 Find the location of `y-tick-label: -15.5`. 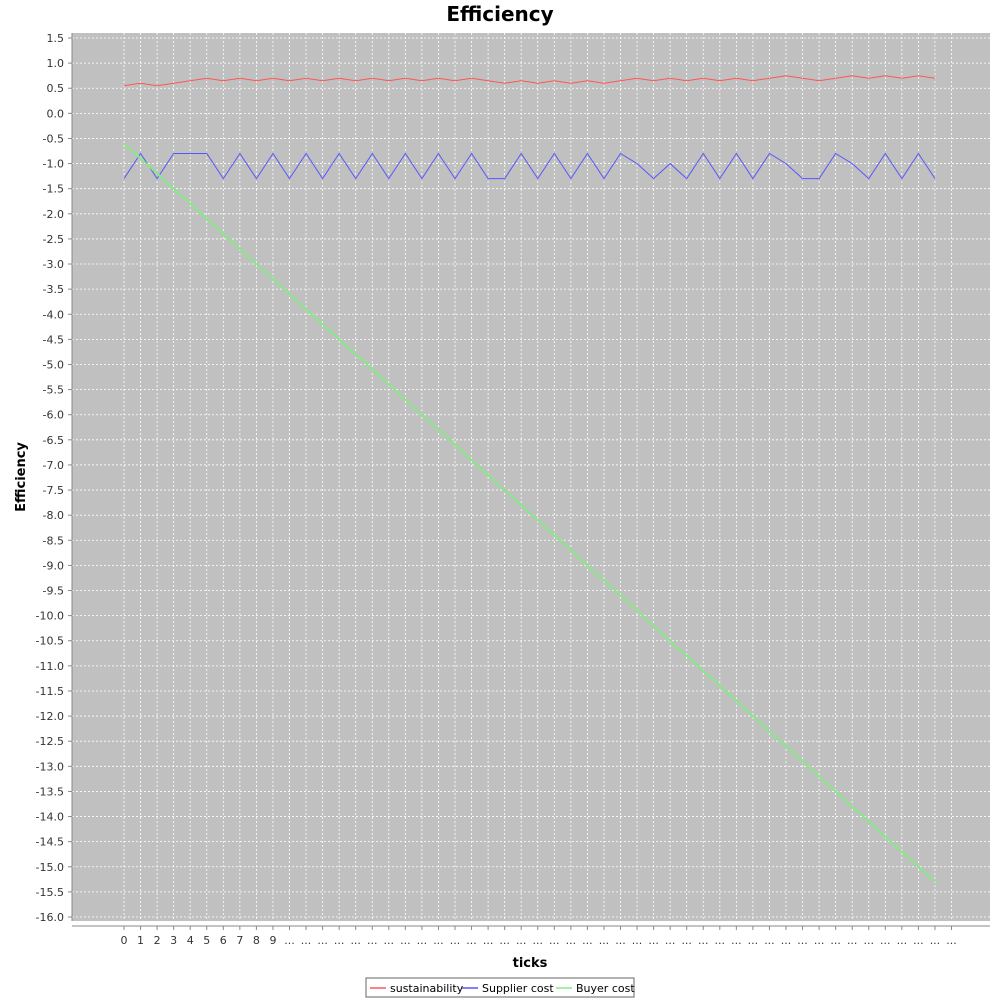

y-tick-label: -15.5 is located at coordinates (50, 892).